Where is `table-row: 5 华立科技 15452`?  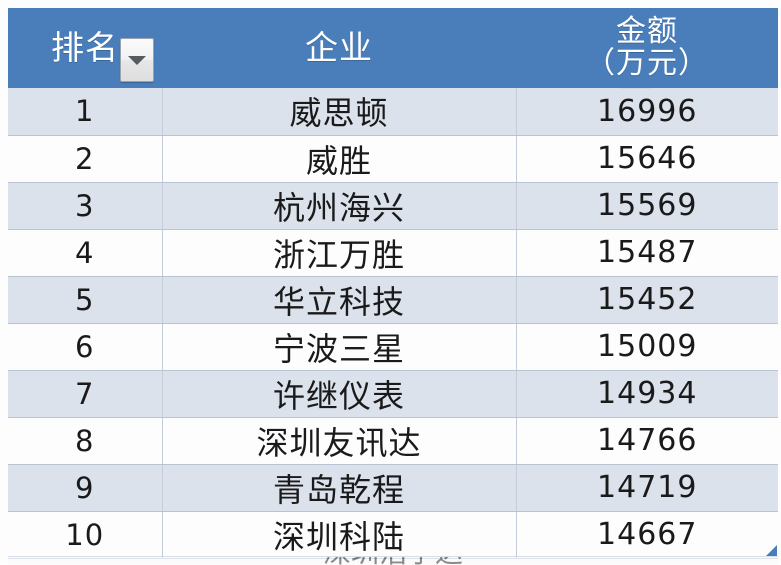 table-row: 5 华立科技 15452 is located at coordinates (393, 300).